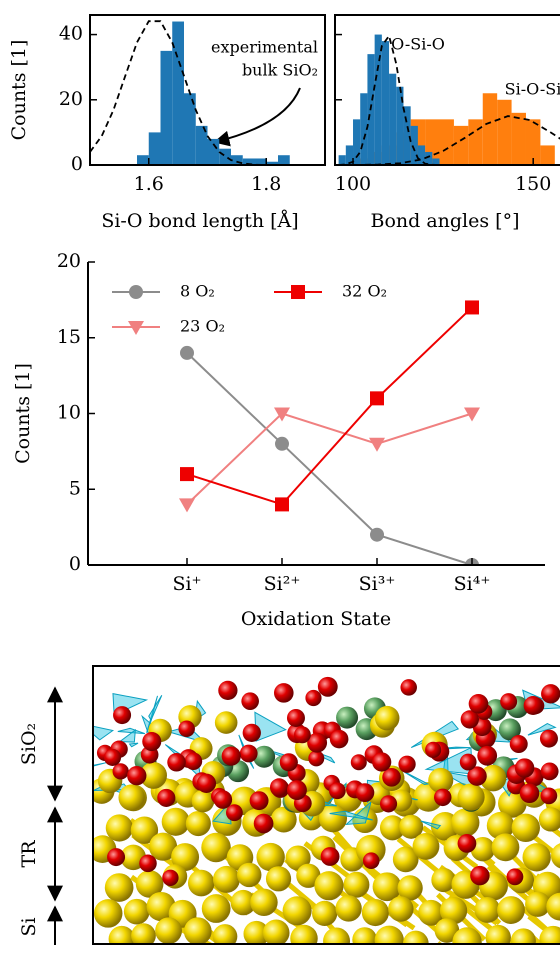  What do you see at coordinates (75, 488) in the screenshot?
I see `y-tick-label: 5` at bounding box center [75, 488].